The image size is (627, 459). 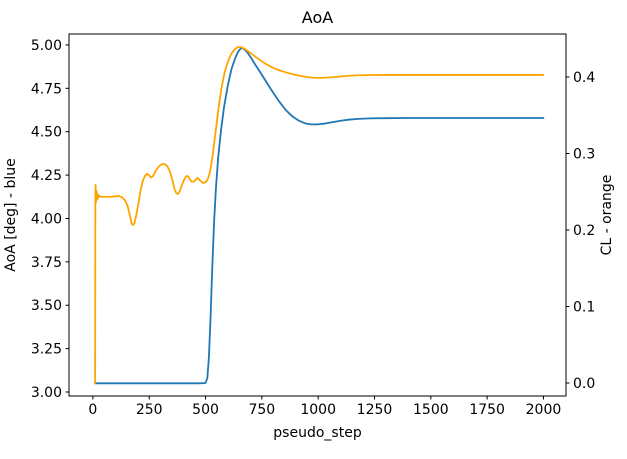 I want to click on y-left-tick-label: 4.25, so click(x=46, y=176).